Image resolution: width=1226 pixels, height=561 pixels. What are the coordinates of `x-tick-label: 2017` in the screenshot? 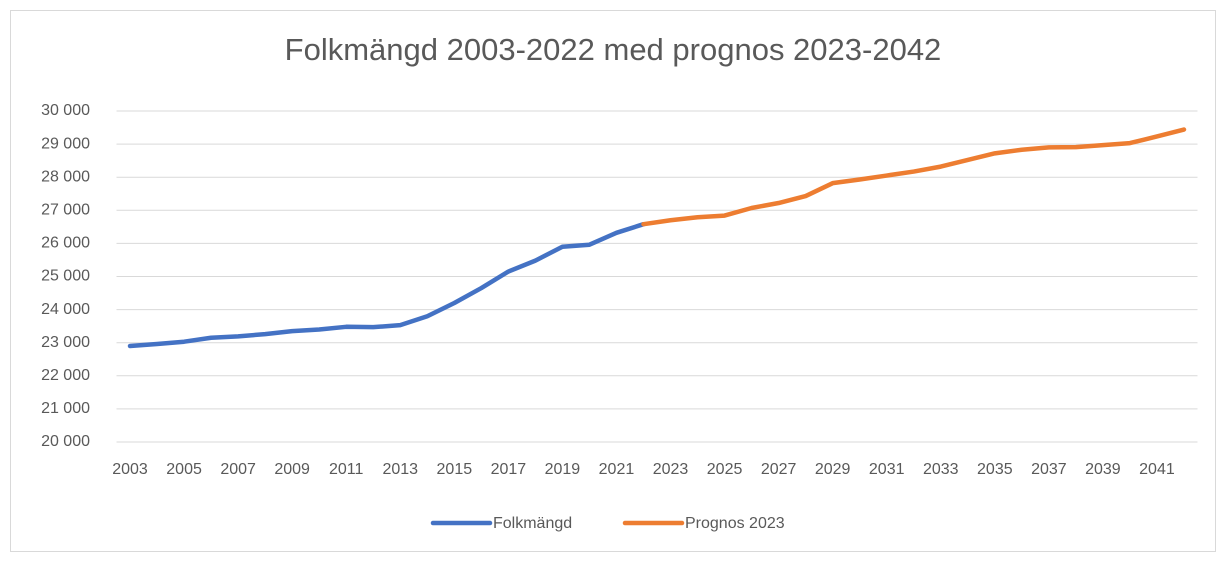 It's located at (509, 469).